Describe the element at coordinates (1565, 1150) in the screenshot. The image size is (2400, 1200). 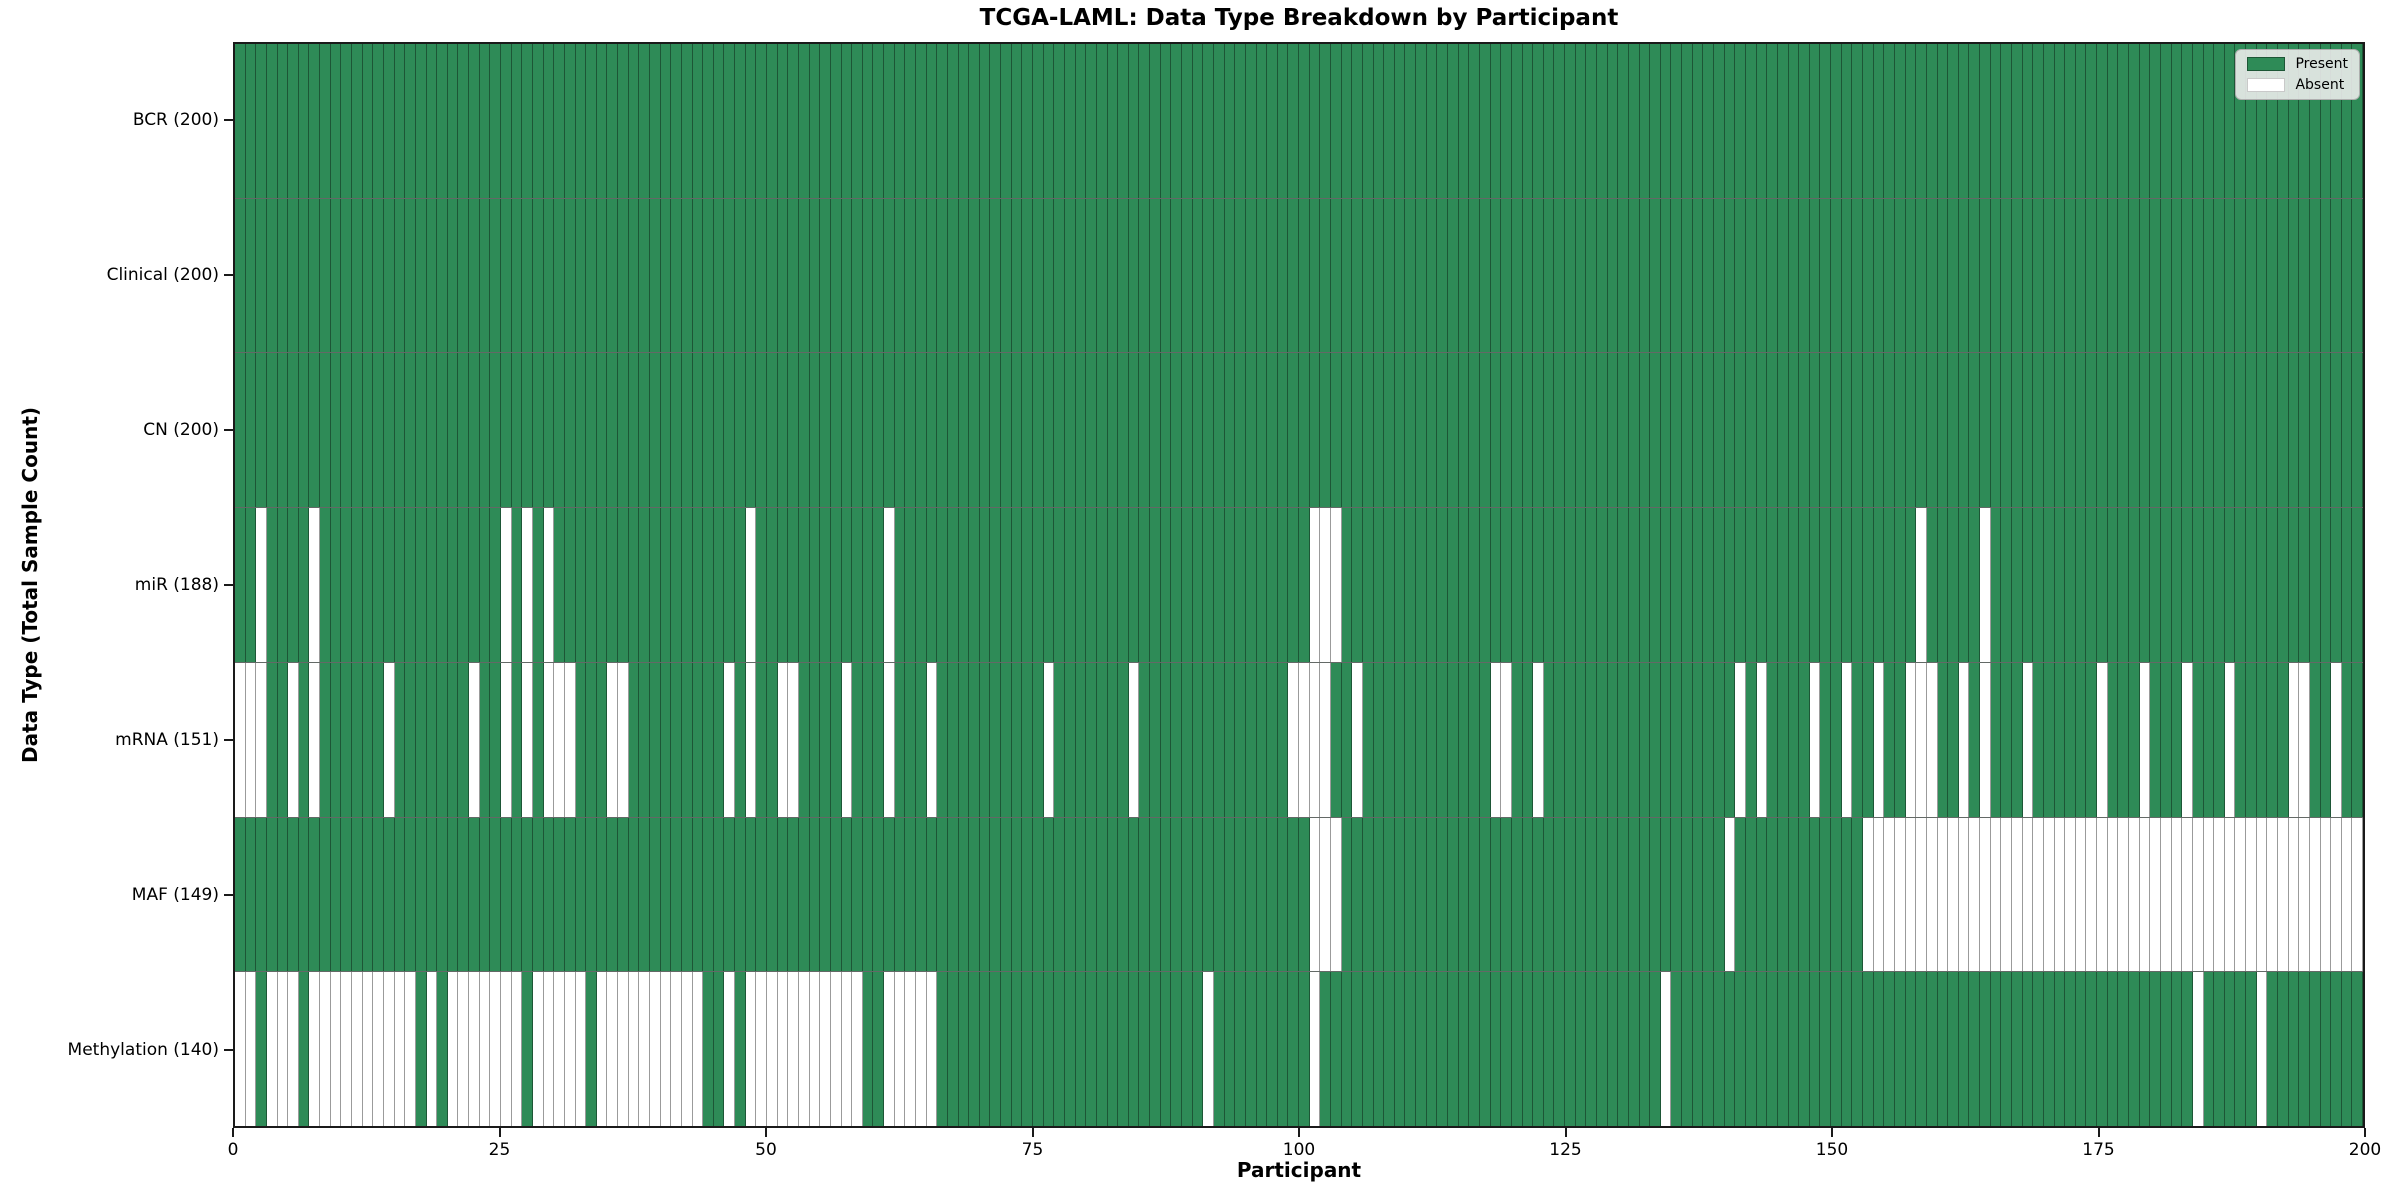
I see `x-tick-label: 125` at that location.